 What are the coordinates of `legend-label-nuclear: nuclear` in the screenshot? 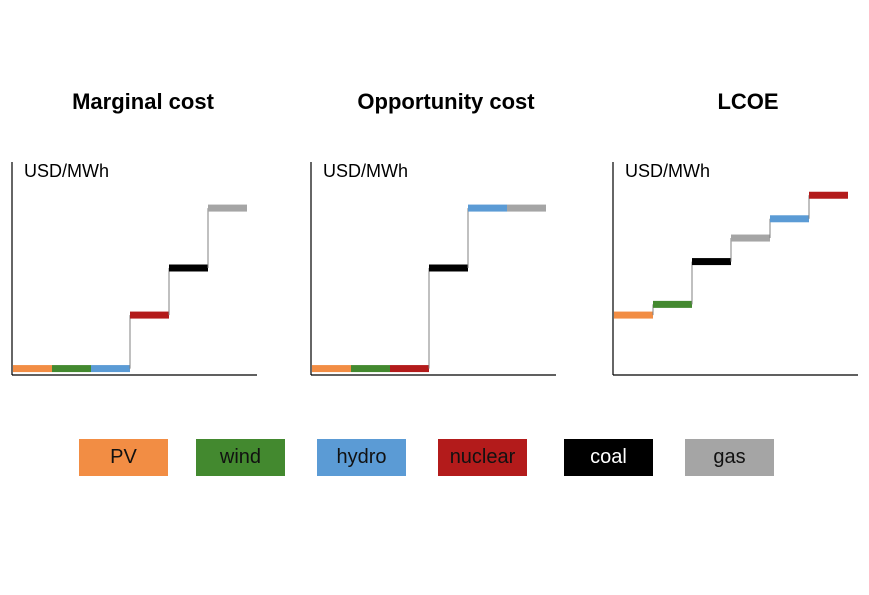 It's located at (482, 457).